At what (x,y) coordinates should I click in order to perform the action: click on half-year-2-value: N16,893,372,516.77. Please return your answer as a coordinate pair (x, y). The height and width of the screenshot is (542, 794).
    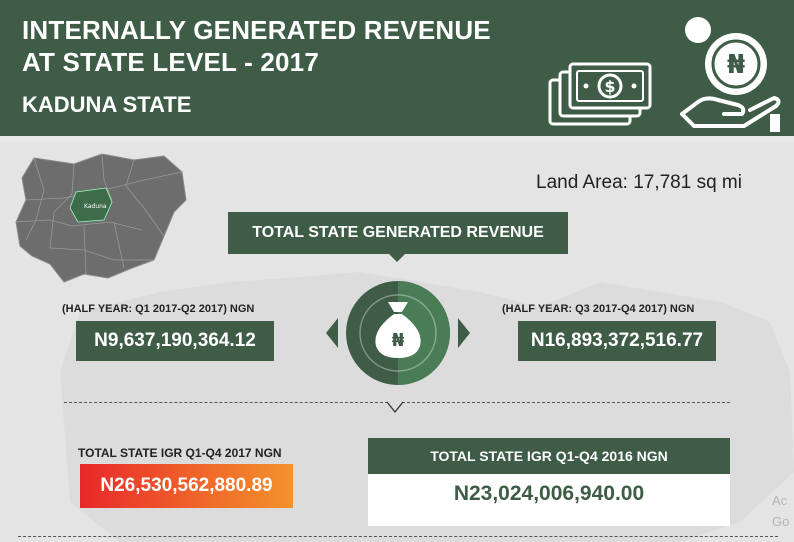
    Looking at the image, I should click on (617, 341).